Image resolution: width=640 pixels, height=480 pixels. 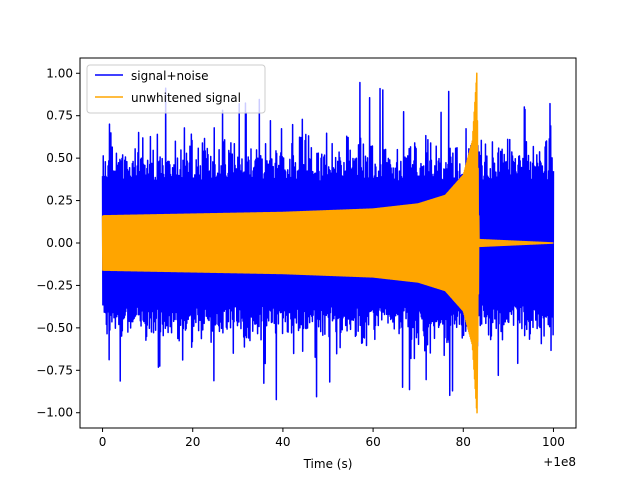 I want to click on legend-label-signal-noise: signal+noise, so click(x=169, y=76).